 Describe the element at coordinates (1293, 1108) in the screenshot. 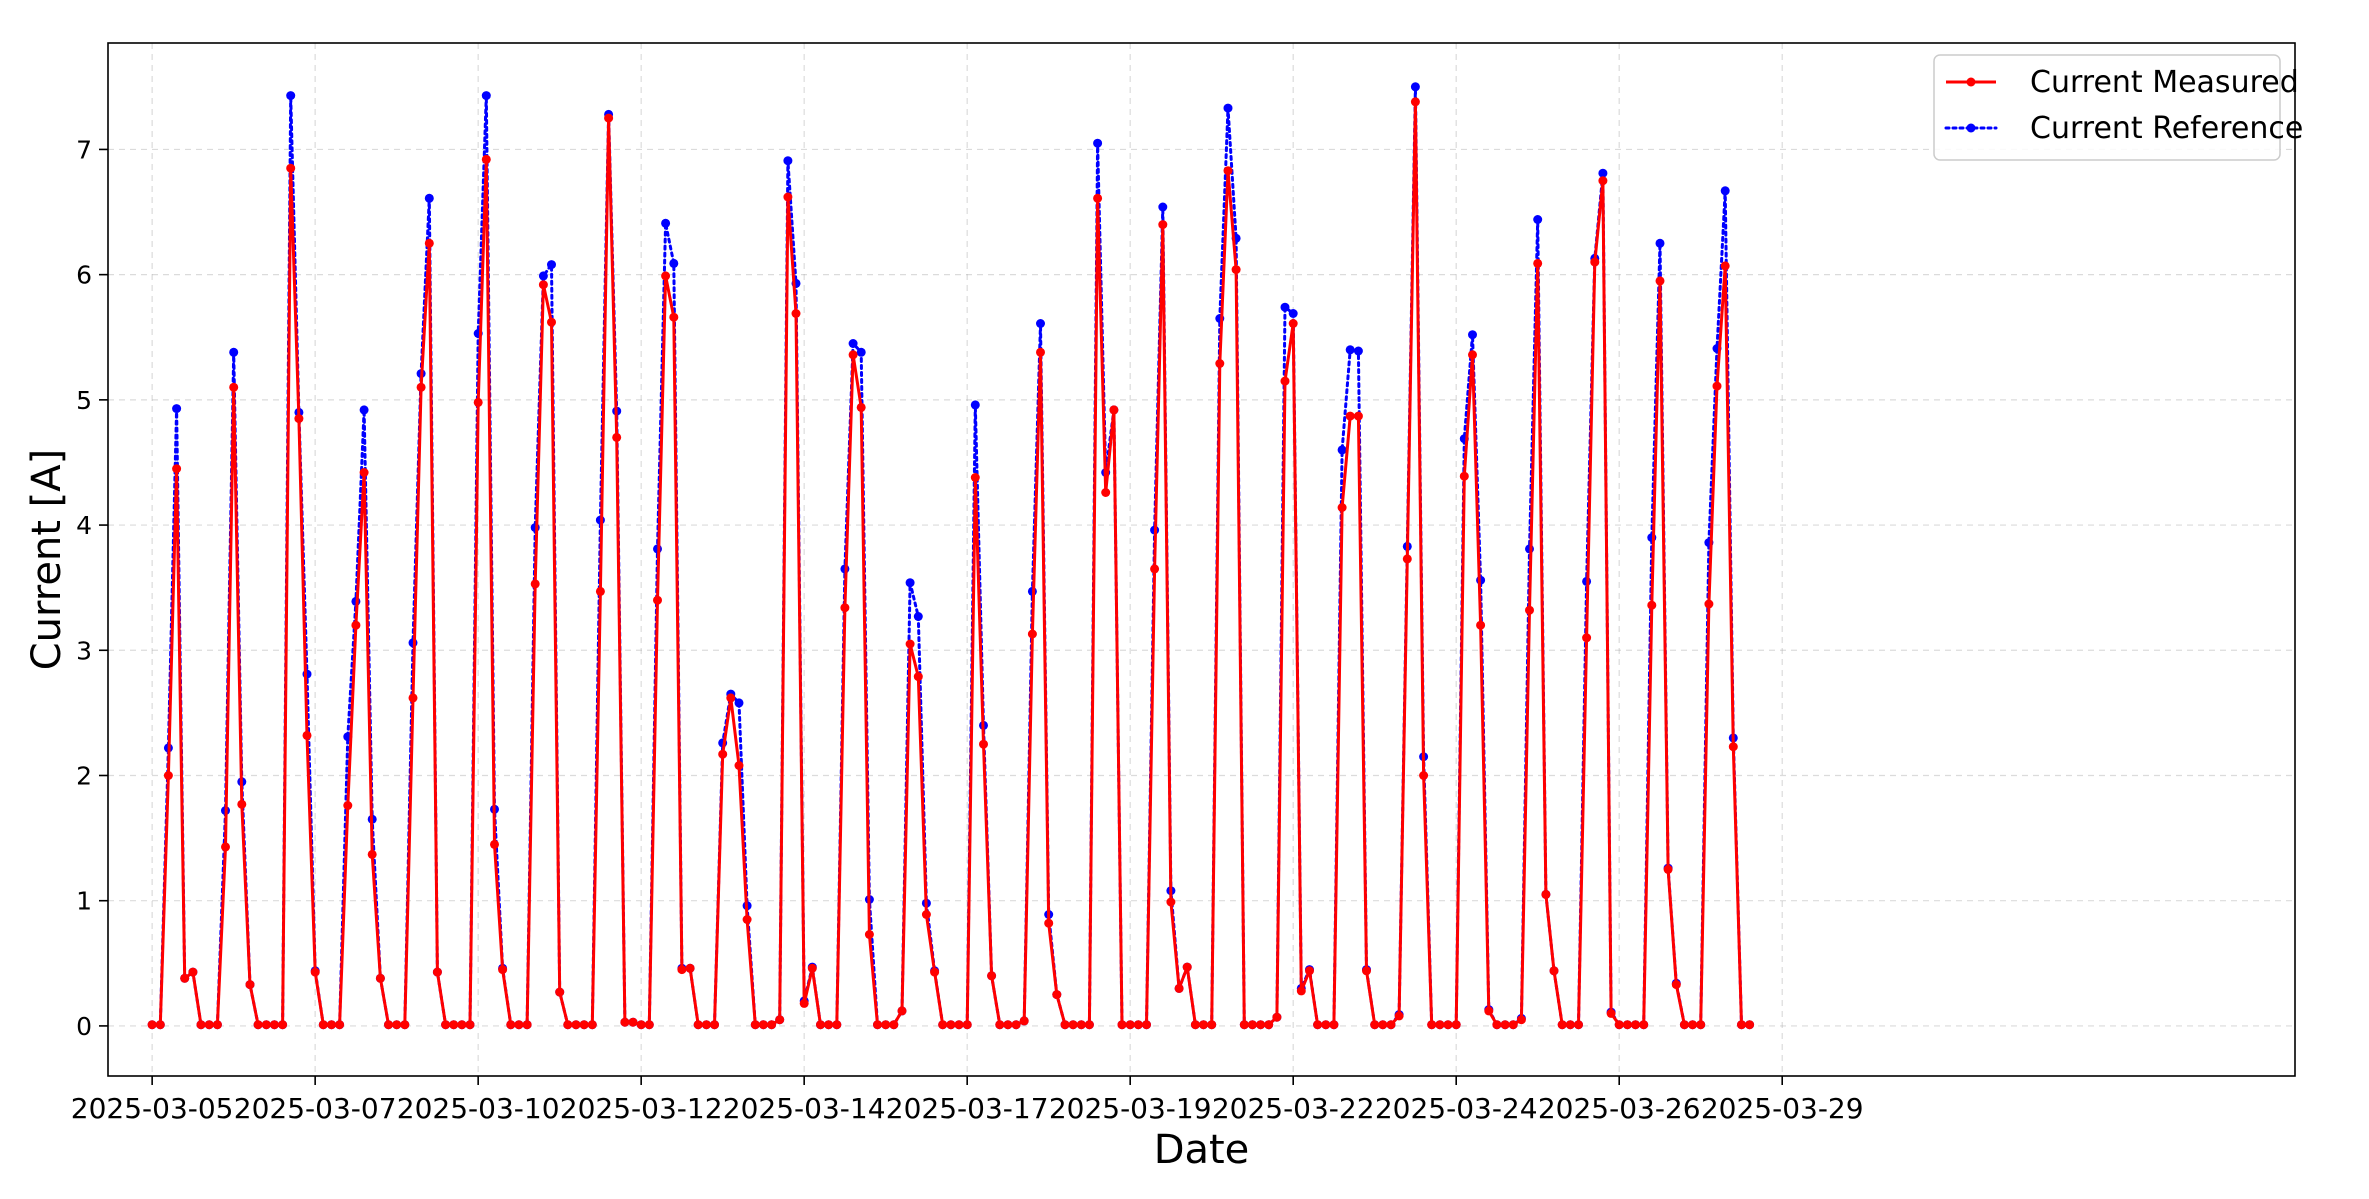

I see `x-tick-label: 2025-03-22` at that location.